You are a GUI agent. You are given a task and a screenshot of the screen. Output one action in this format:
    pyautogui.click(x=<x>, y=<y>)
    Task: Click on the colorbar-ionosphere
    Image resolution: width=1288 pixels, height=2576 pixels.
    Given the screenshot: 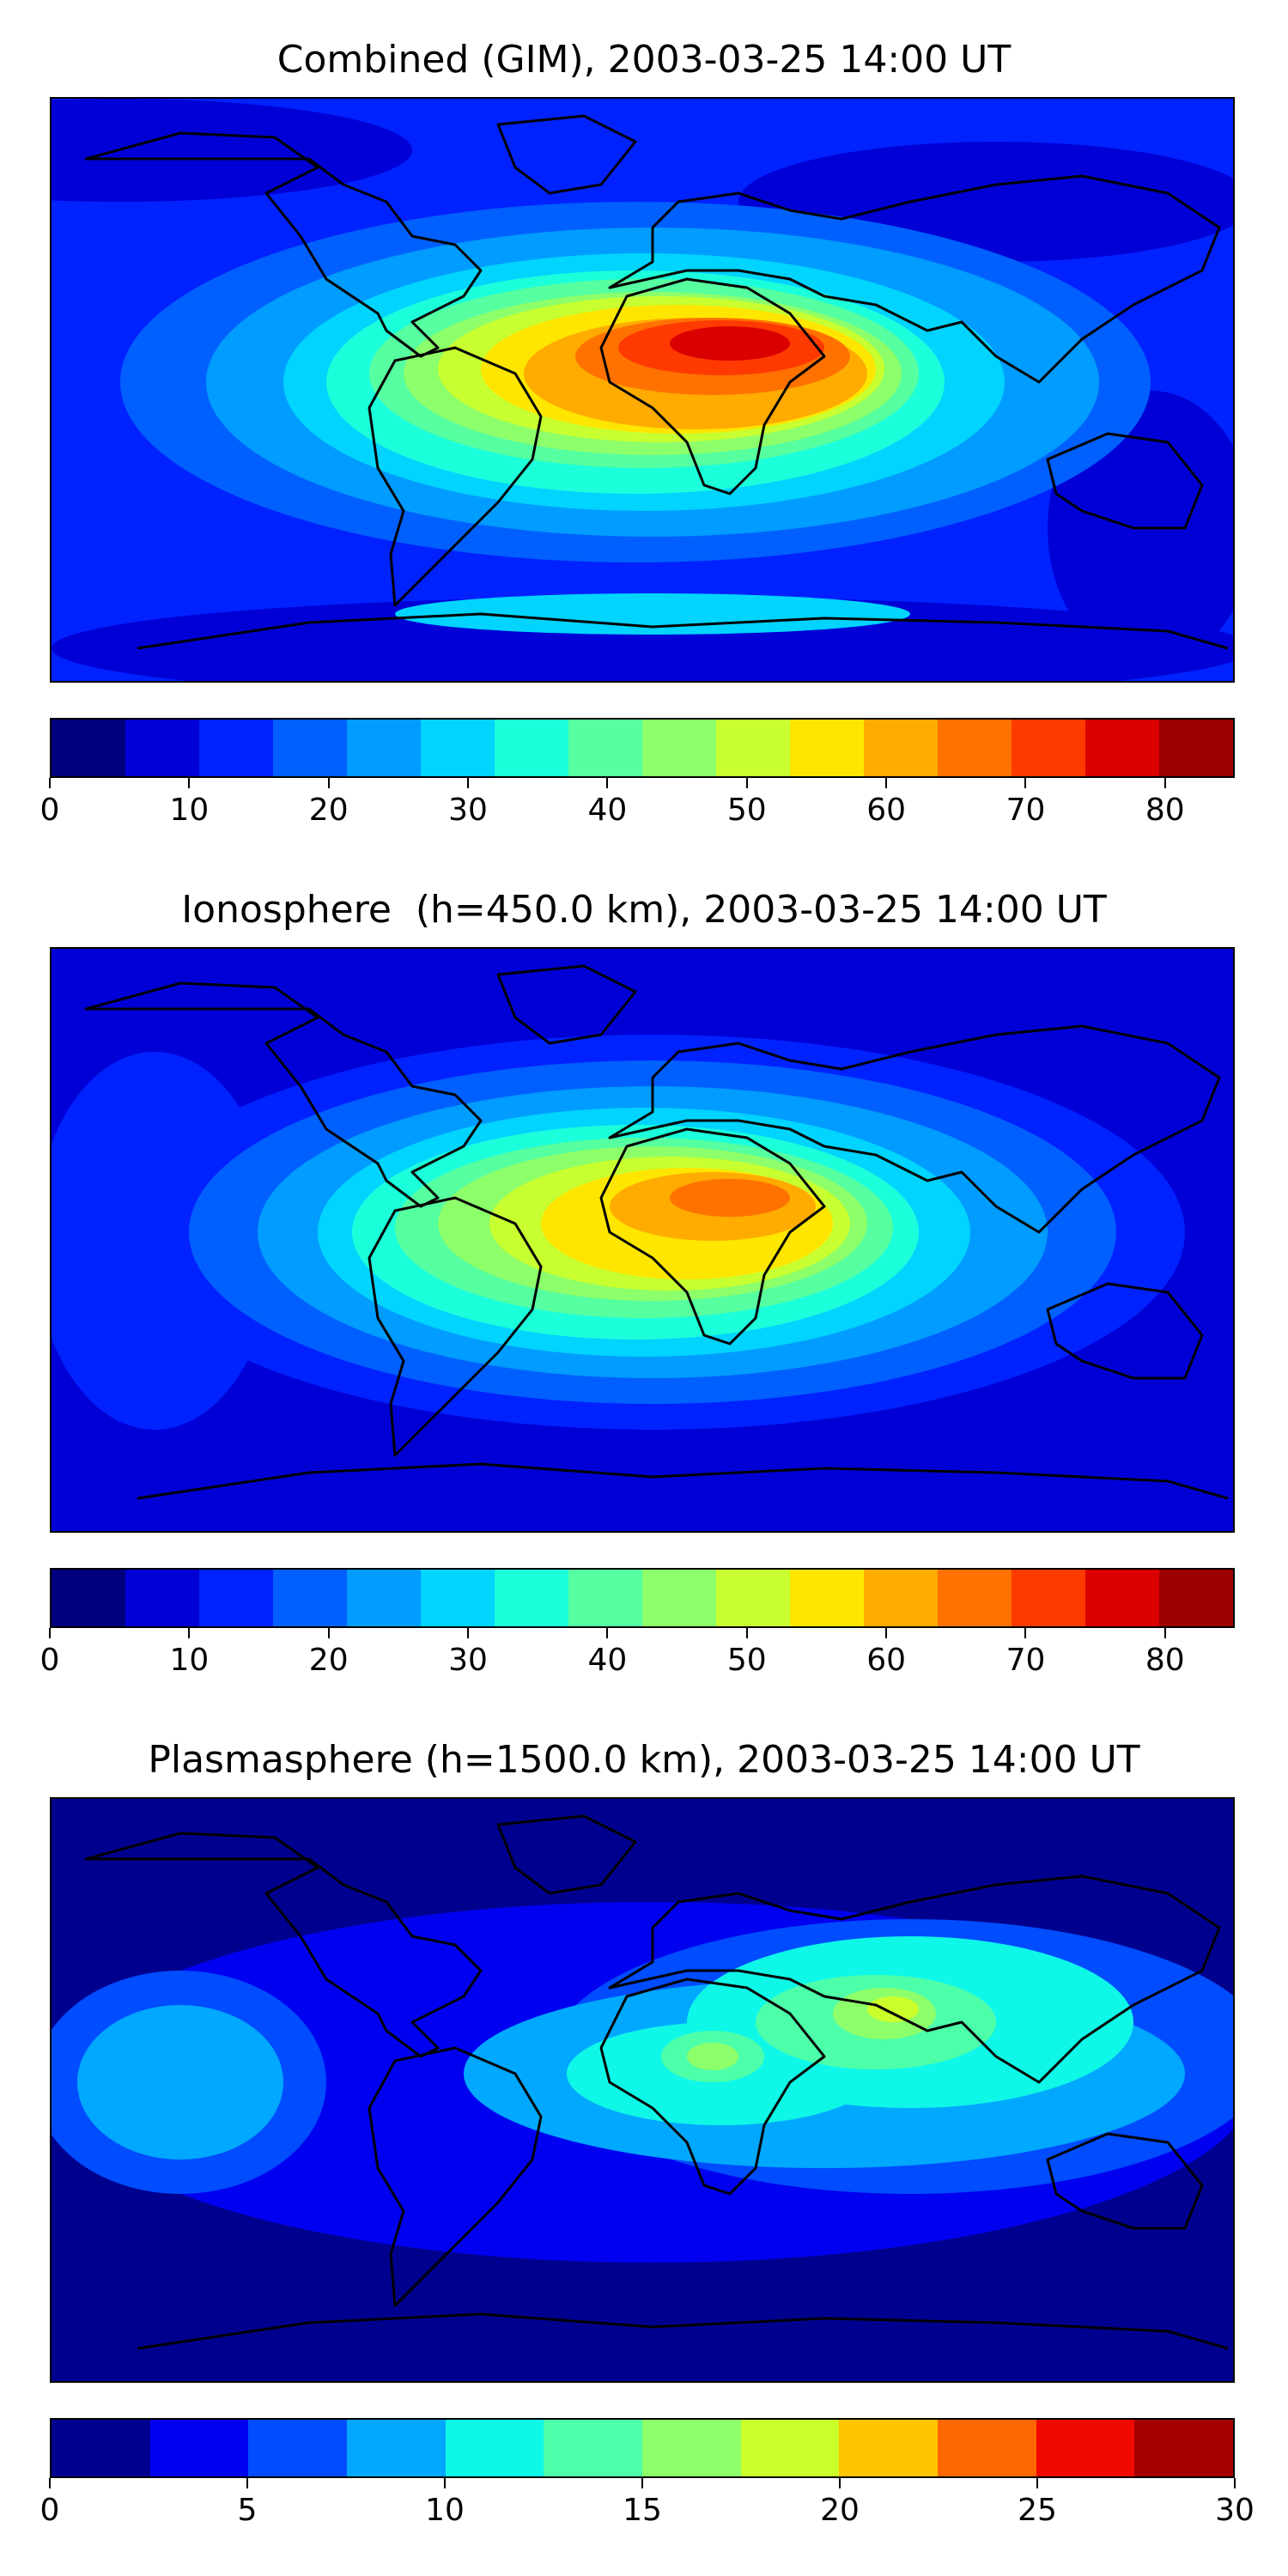 What is the action you would take?
    pyautogui.click(x=642, y=1598)
    